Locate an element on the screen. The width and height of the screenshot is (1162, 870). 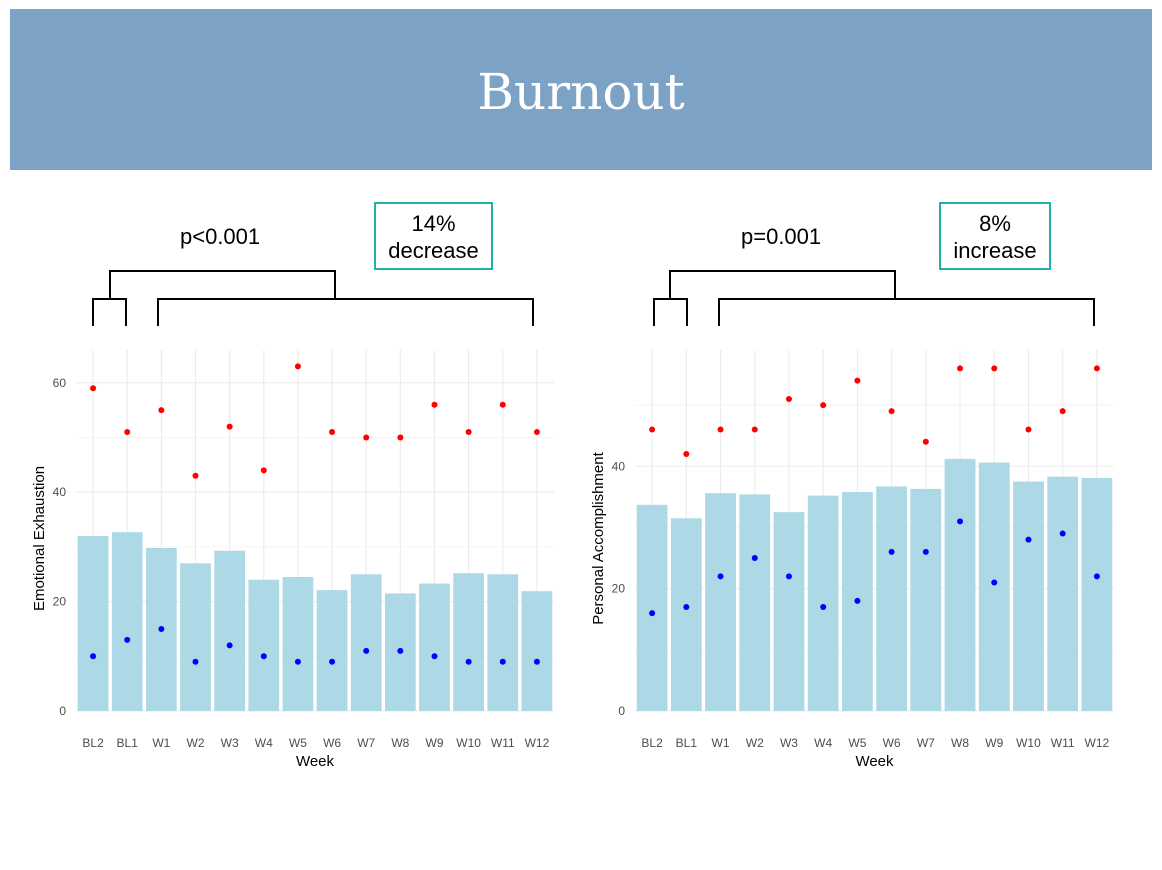
right-comparison-bracket is located at coordinates (874, 298).